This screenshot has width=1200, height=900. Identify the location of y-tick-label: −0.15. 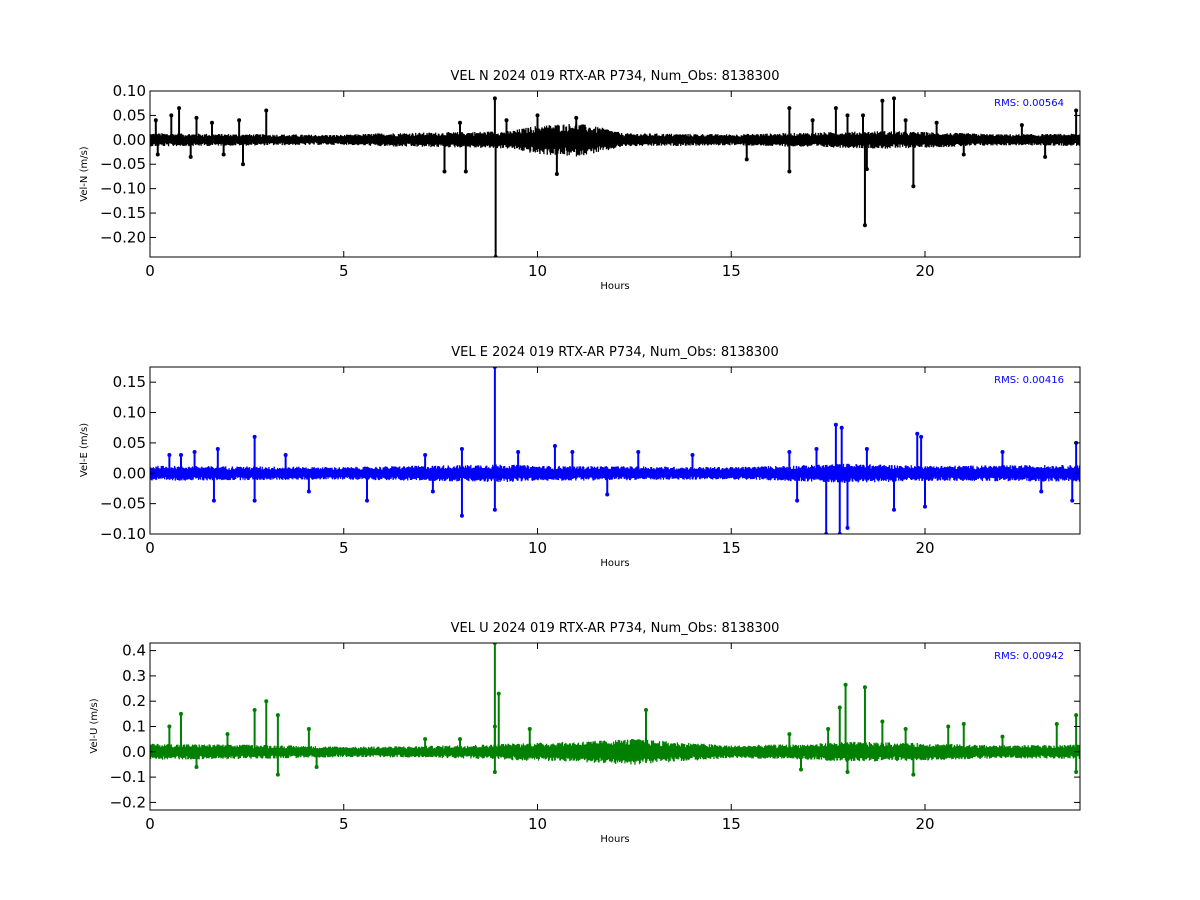
(123, 213).